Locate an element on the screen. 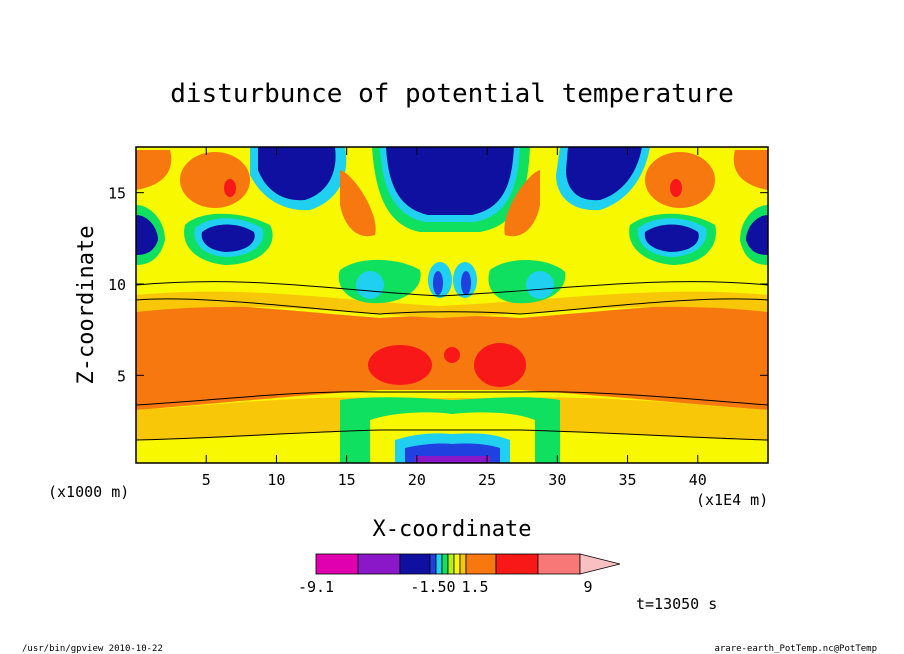 This screenshot has height=654, width=904. colorbar-extend-arrow is located at coordinates (600, 564).